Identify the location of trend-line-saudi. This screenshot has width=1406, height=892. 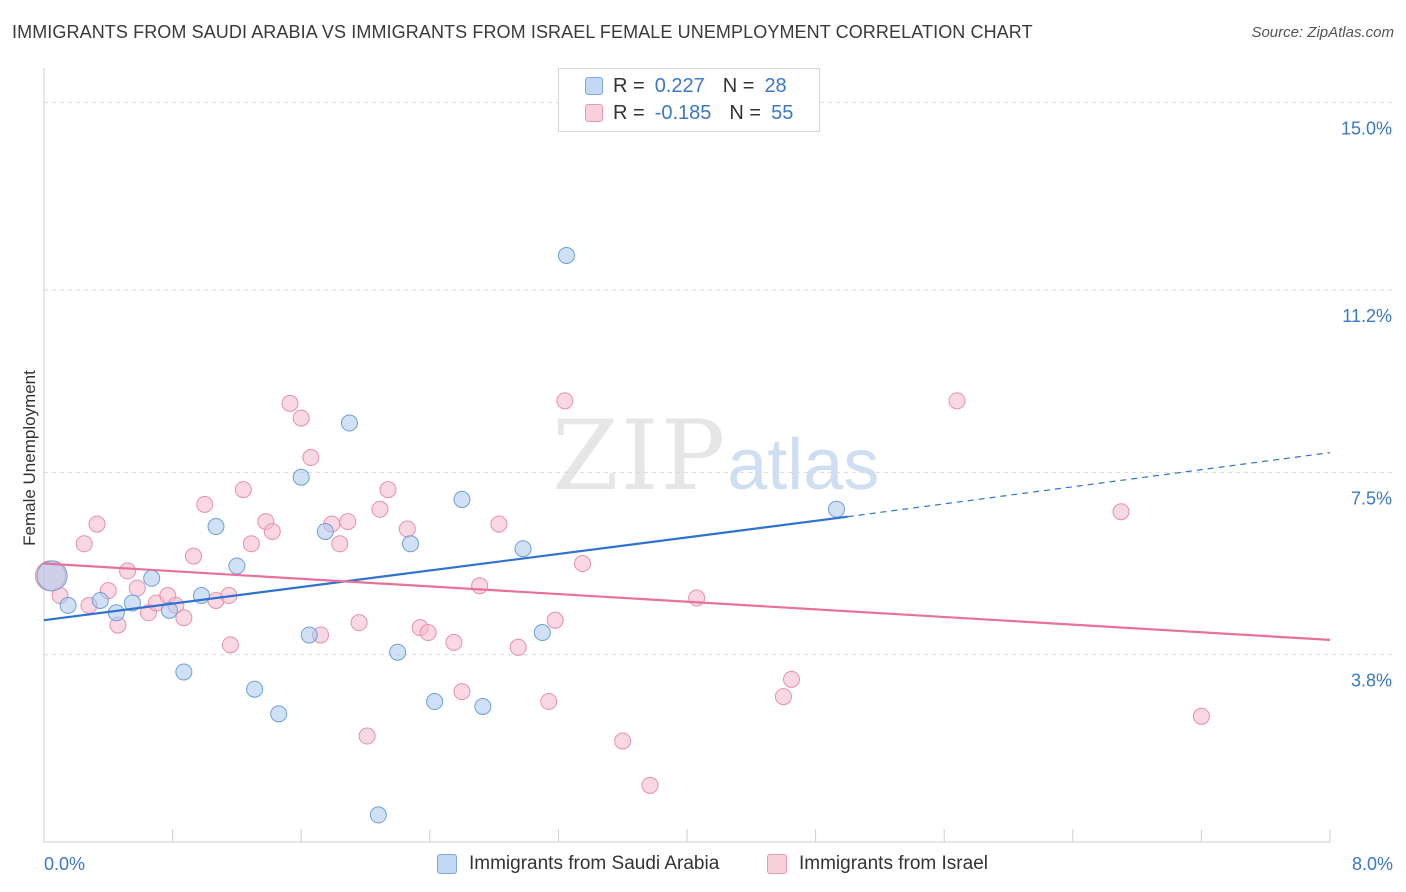
(445, 568).